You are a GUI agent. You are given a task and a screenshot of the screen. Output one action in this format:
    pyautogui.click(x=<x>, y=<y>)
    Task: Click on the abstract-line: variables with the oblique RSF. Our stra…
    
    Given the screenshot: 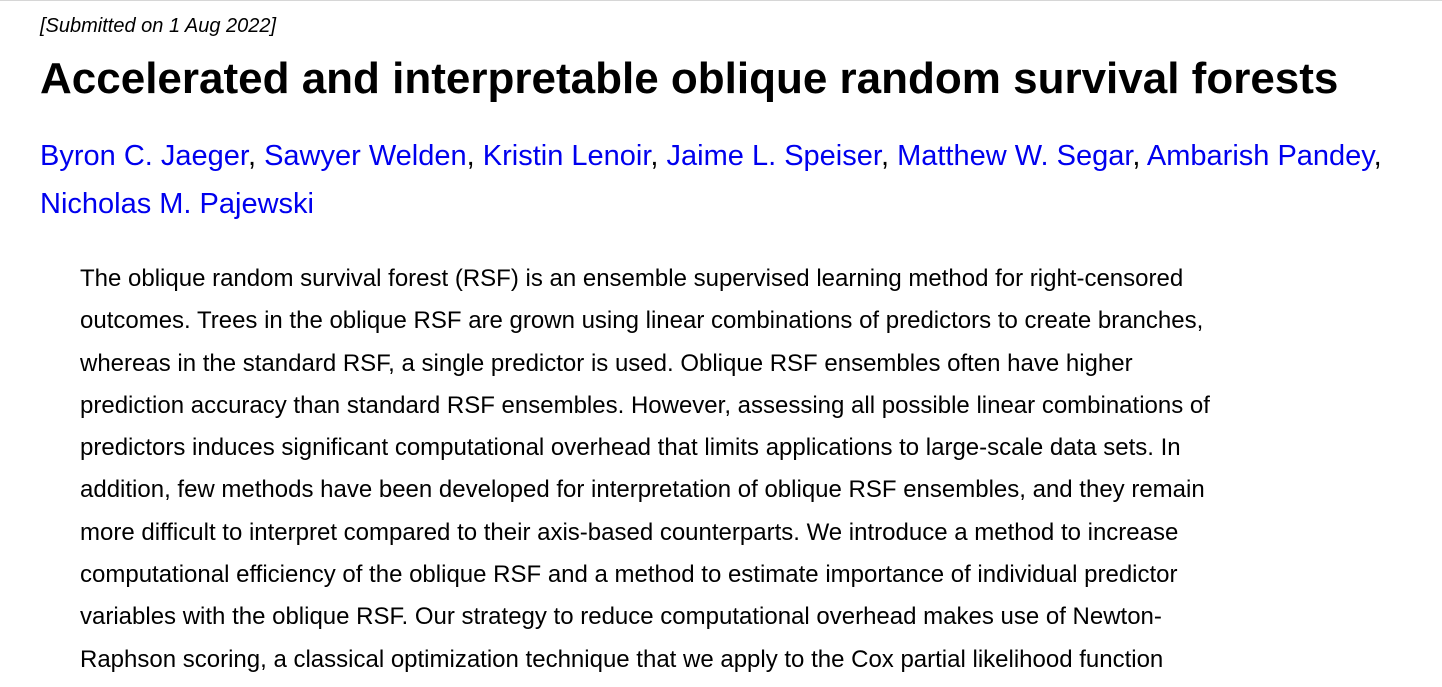 What is the action you would take?
    pyautogui.click(x=621, y=617)
    